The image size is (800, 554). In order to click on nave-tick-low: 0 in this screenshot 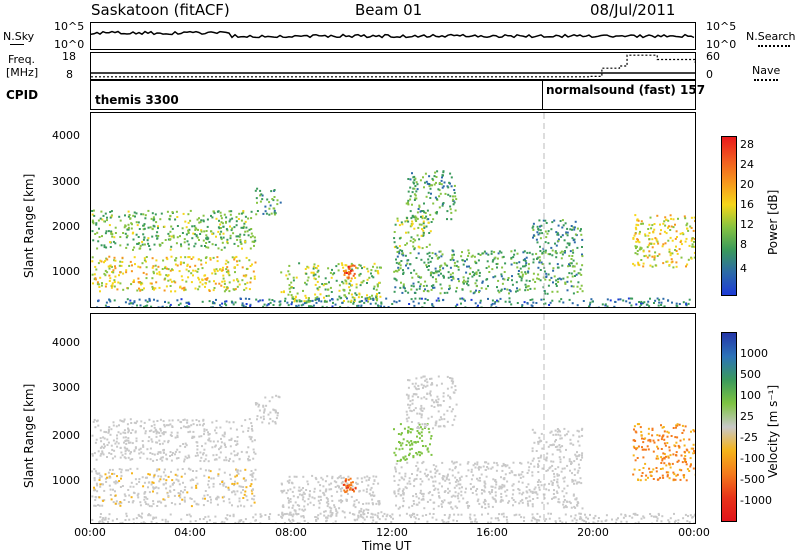, I will do `click(709, 74)`.